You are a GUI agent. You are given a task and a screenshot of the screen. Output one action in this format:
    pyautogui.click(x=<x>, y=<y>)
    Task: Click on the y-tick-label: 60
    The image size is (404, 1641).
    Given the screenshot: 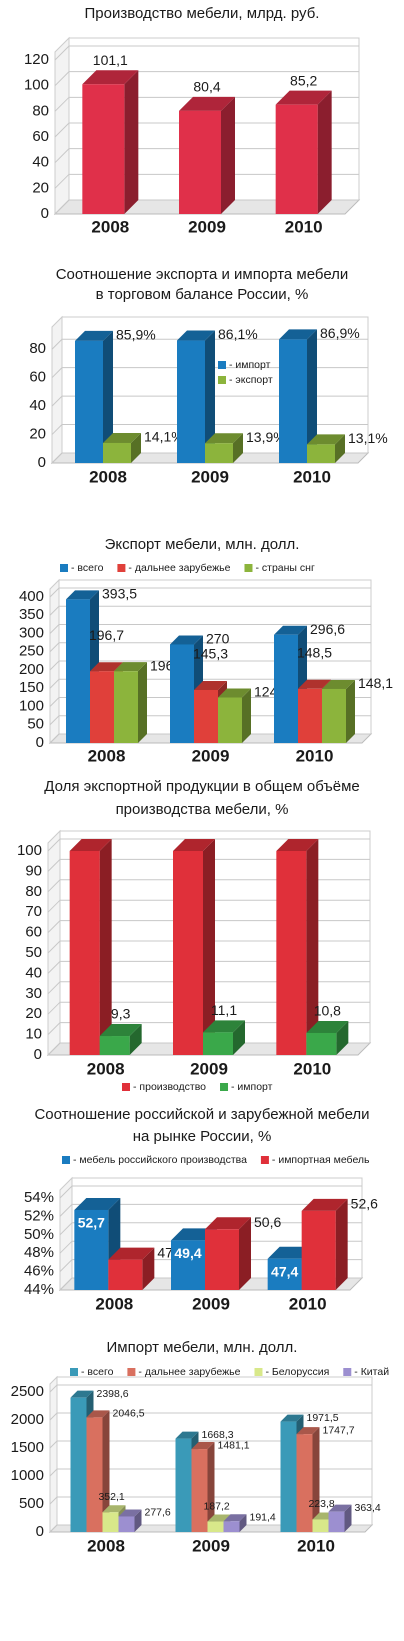 What is the action you would take?
    pyautogui.click(x=40, y=136)
    